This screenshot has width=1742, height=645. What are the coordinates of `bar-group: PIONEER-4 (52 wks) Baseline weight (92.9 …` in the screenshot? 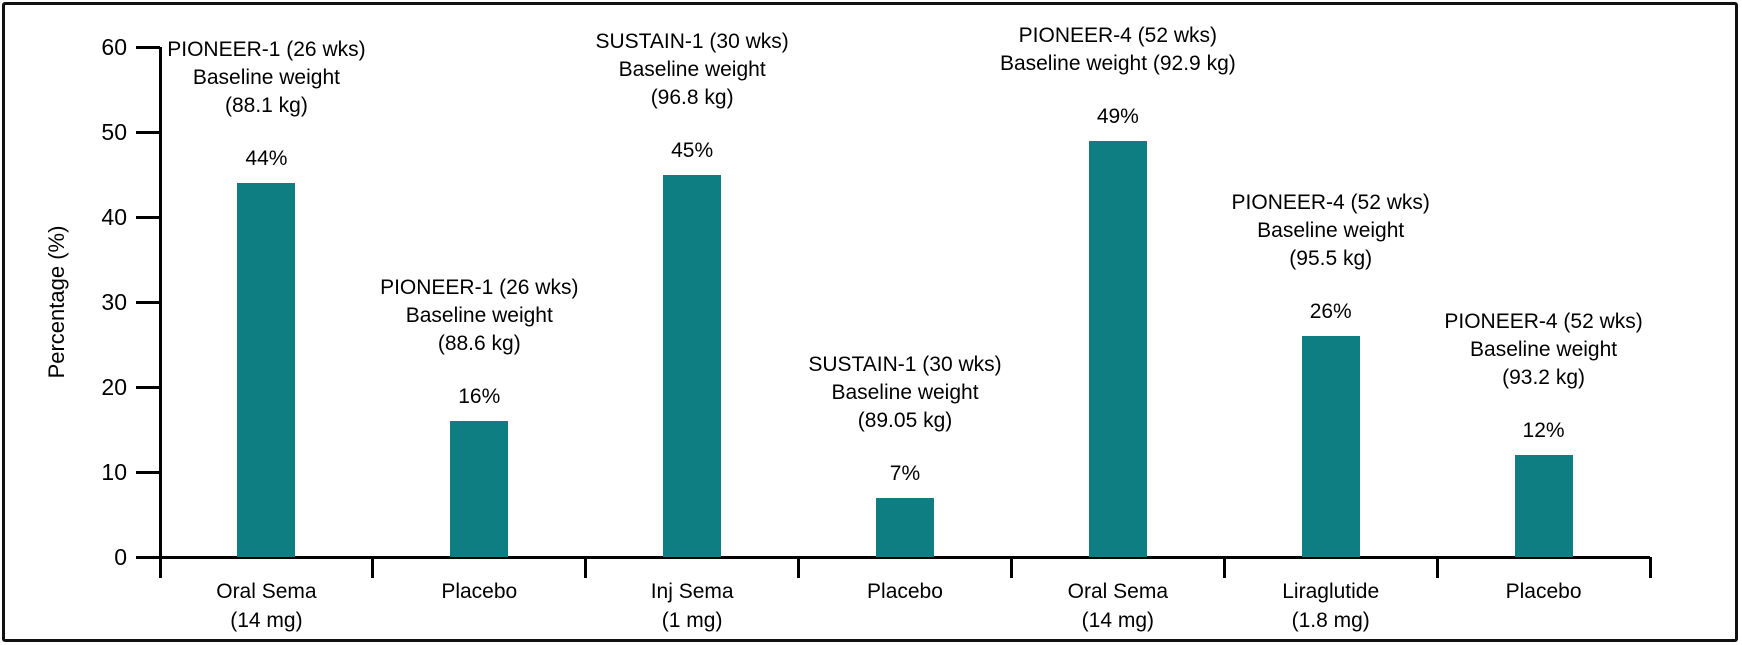 It's located at (1118, 281).